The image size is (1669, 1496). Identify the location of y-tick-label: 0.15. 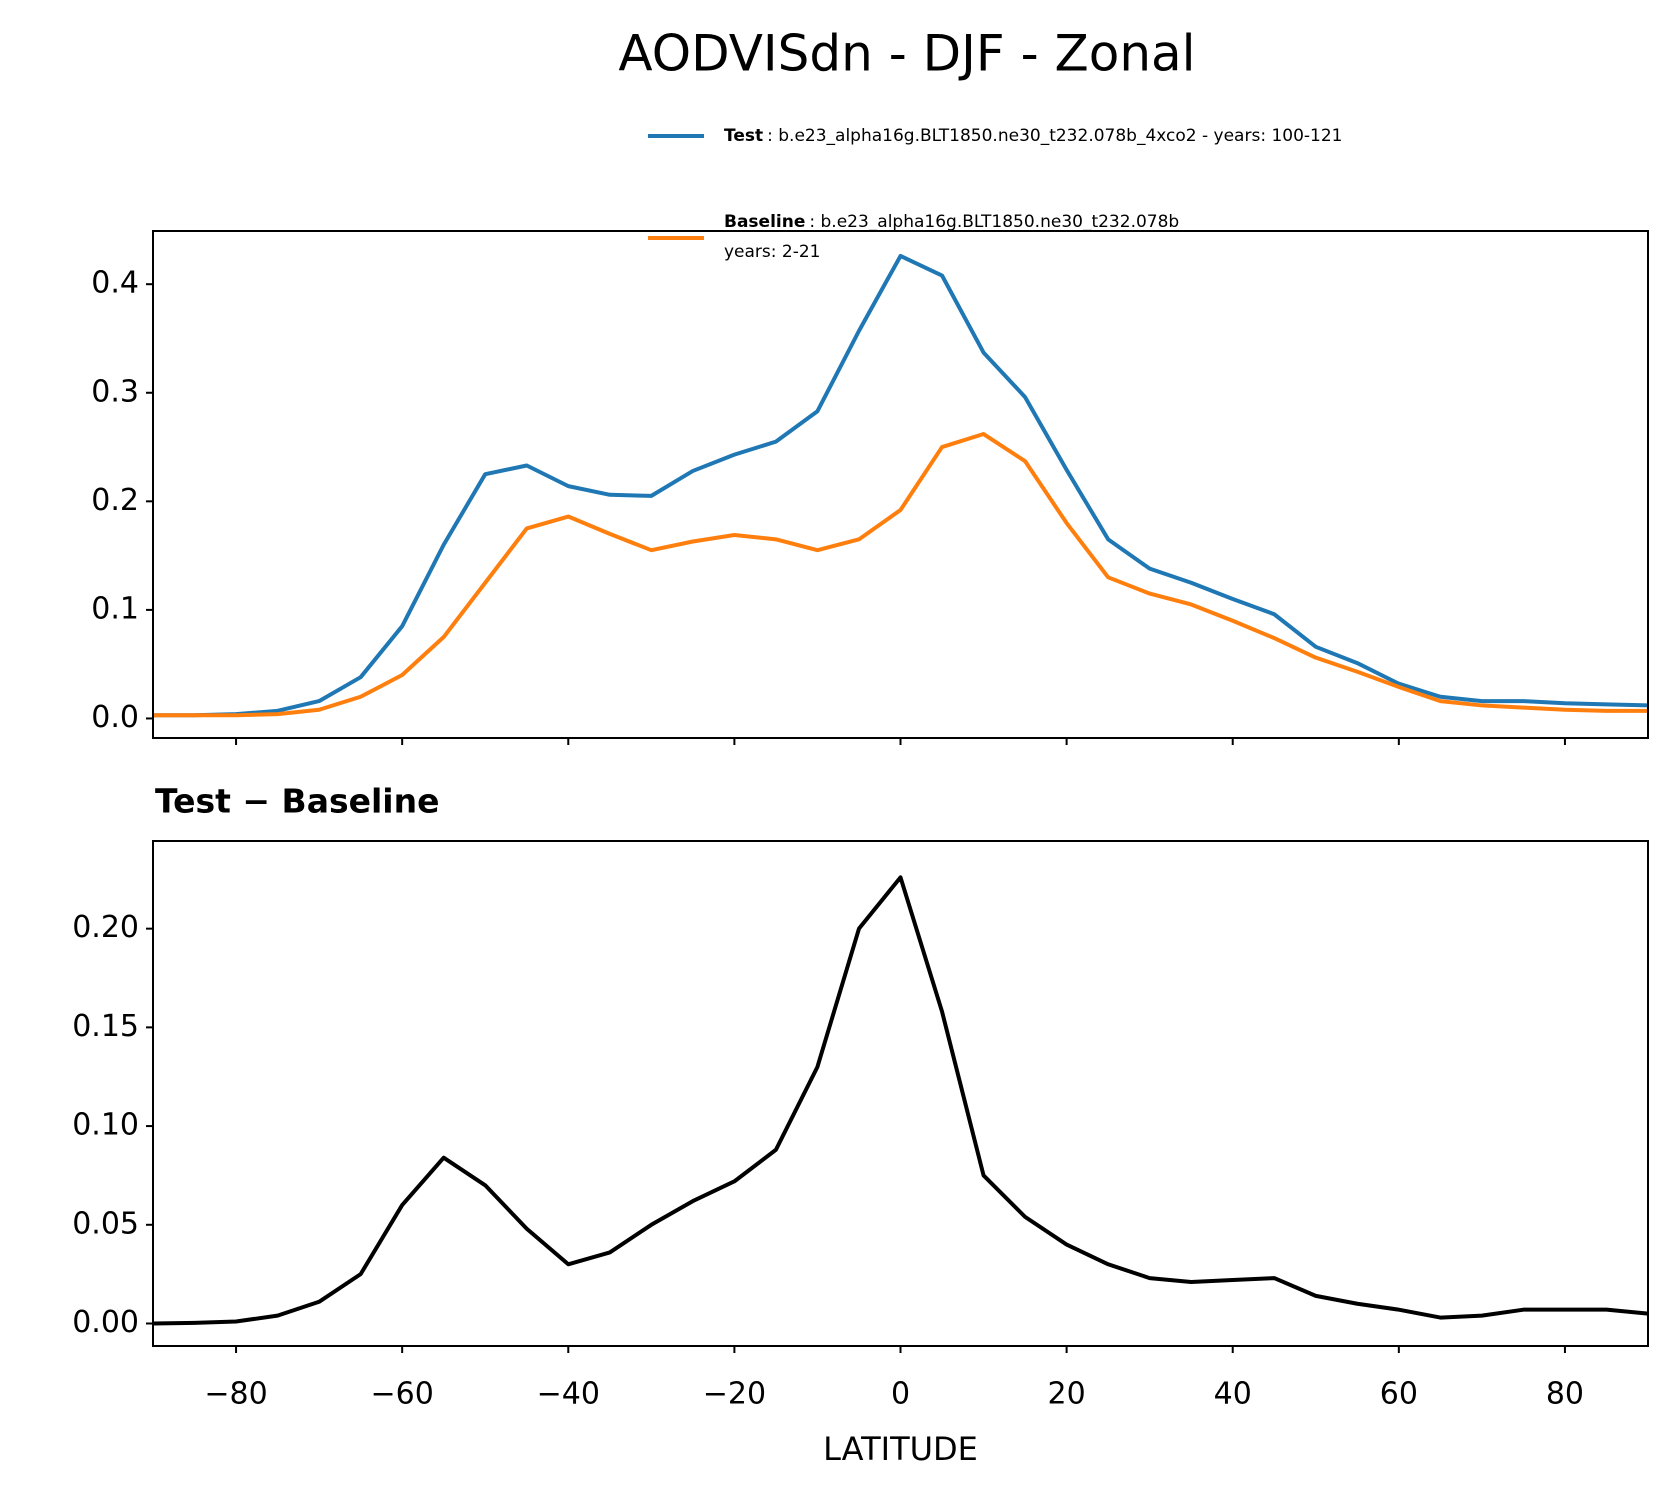
(105, 1026).